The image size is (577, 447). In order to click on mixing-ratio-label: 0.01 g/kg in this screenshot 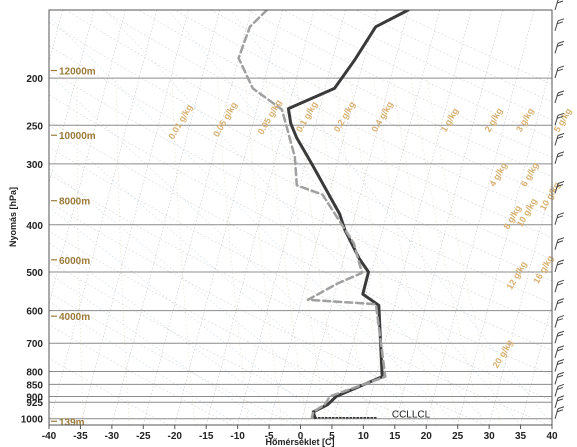, I will do `click(180, 122)`.